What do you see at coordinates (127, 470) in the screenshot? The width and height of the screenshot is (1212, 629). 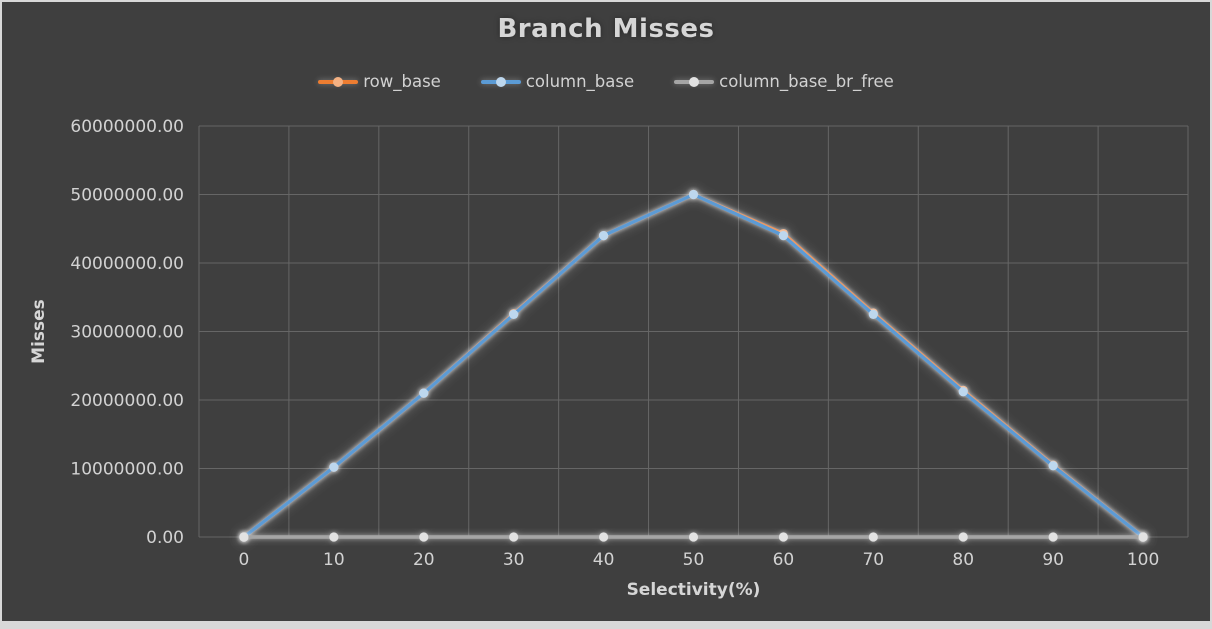 I see `y-tick-label: 10000000.00` at bounding box center [127, 470].